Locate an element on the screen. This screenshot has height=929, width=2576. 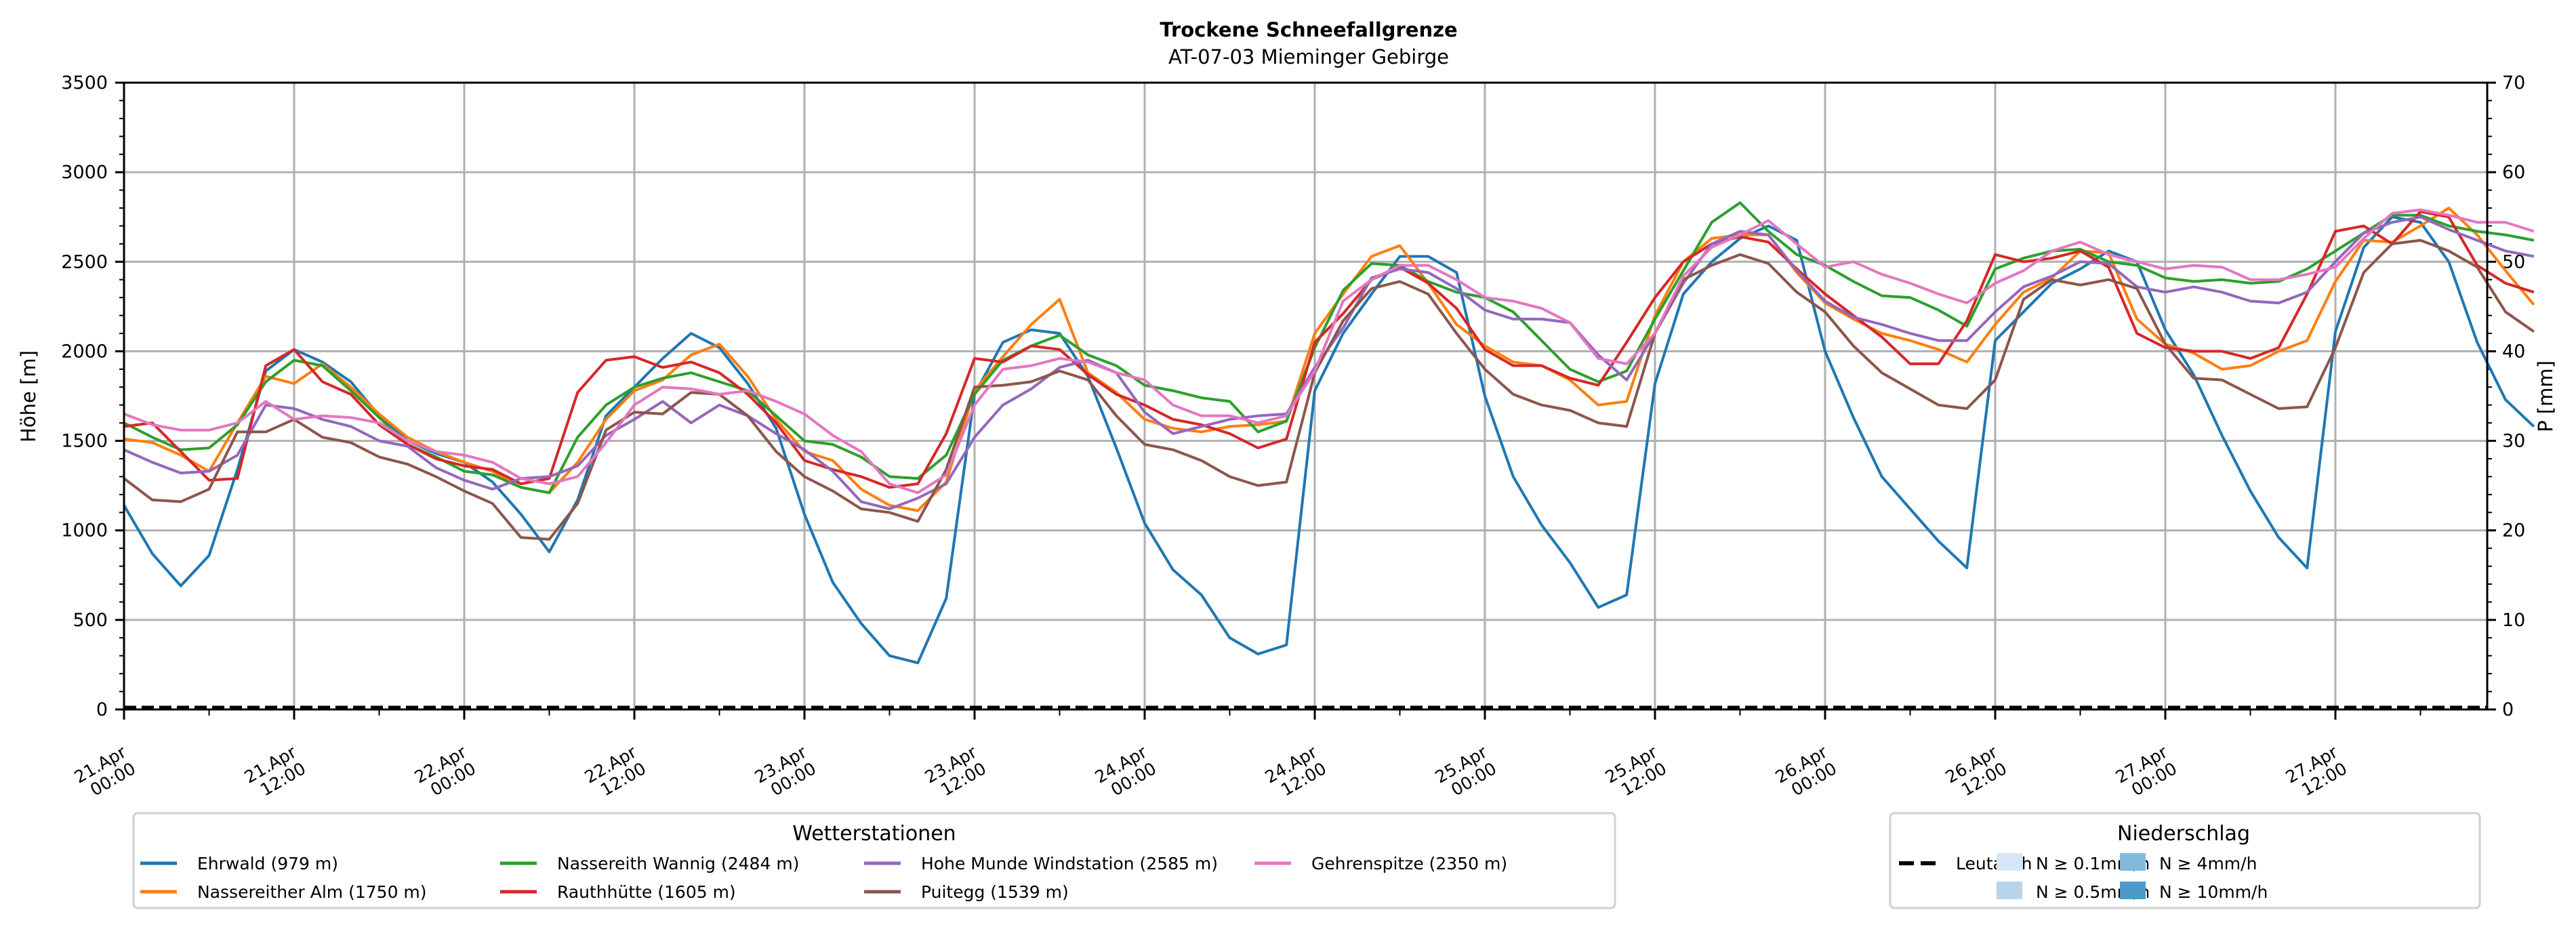
legend-label: Hohe Munde Windstation (2585 m) is located at coordinates (1069, 863).